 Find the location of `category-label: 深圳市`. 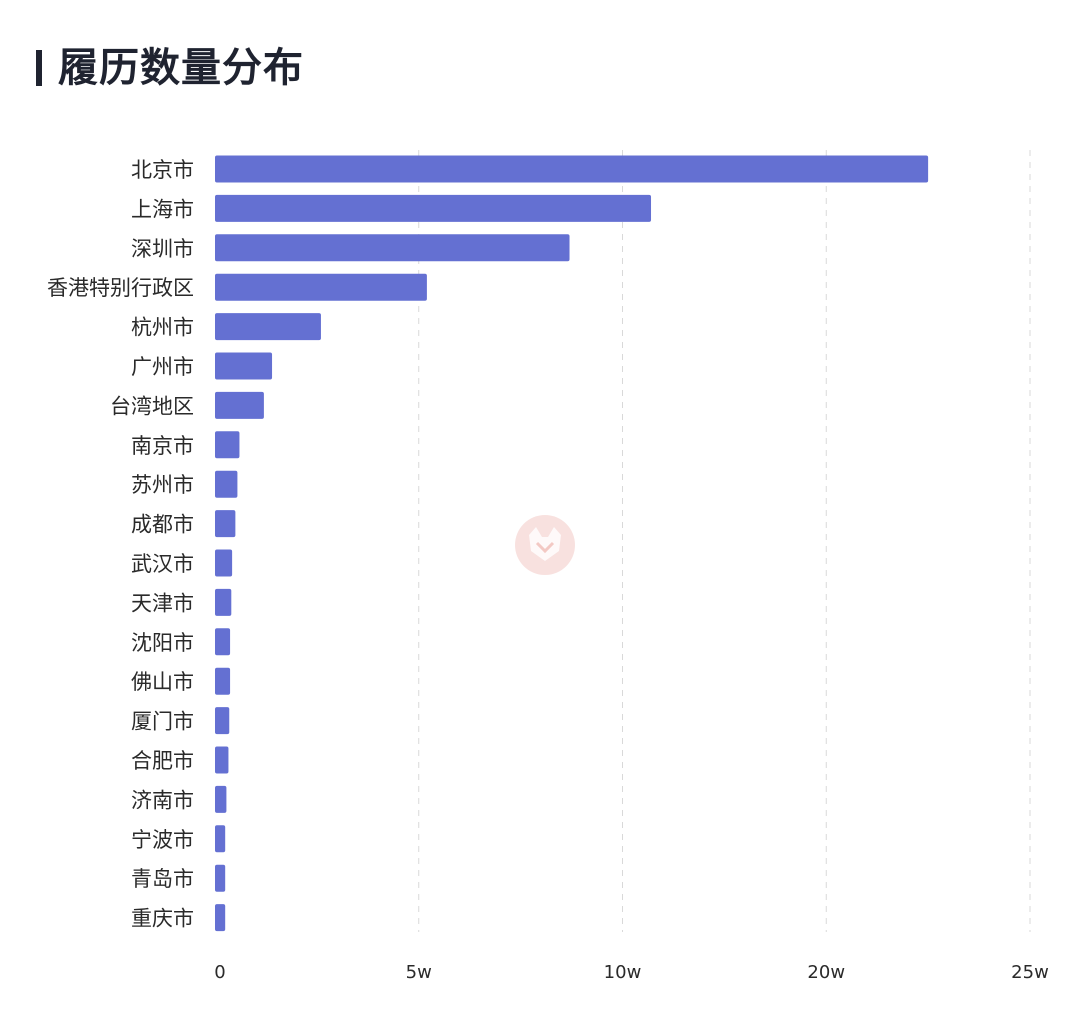

category-label: 深圳市 is located at coordinates (162, 249).